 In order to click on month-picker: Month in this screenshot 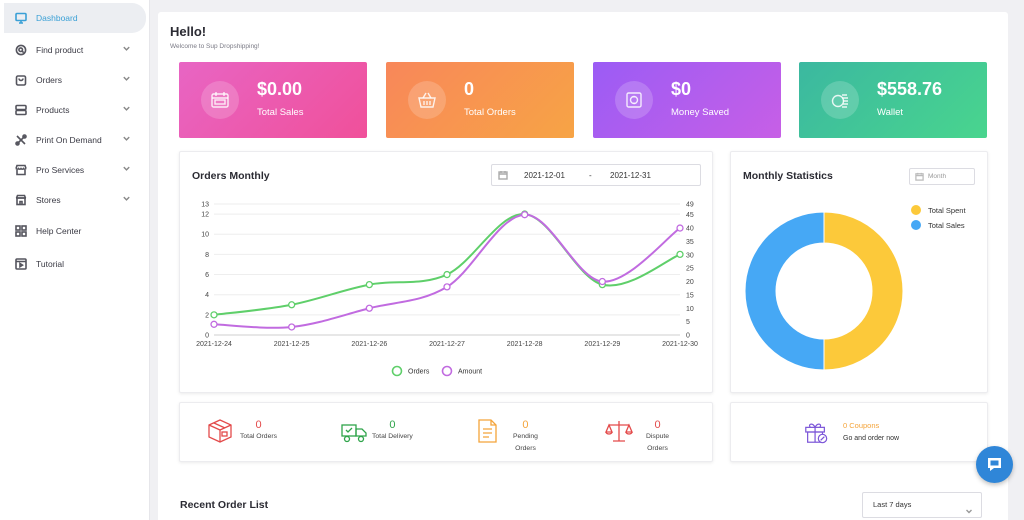, I will do `click(942, 176)`.